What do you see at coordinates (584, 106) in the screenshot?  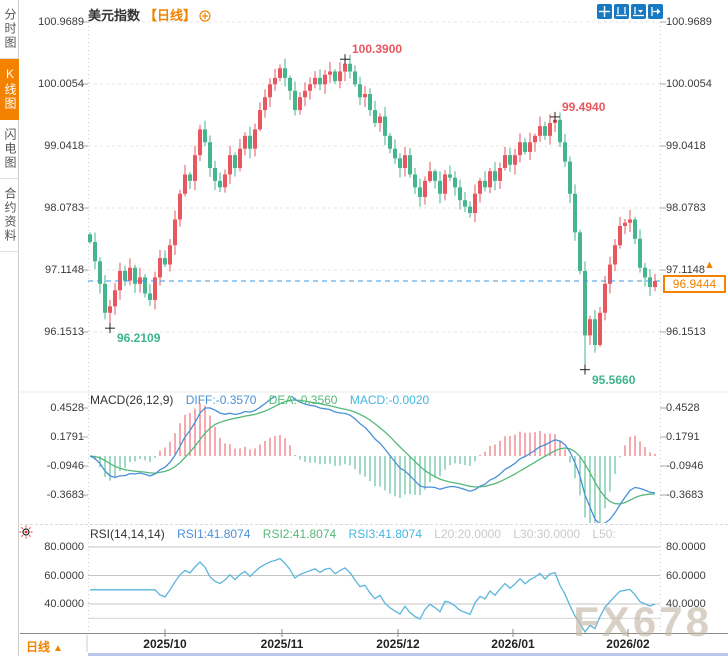 I see `price-annotation: 99.4940` at bounding box center [584, 106].